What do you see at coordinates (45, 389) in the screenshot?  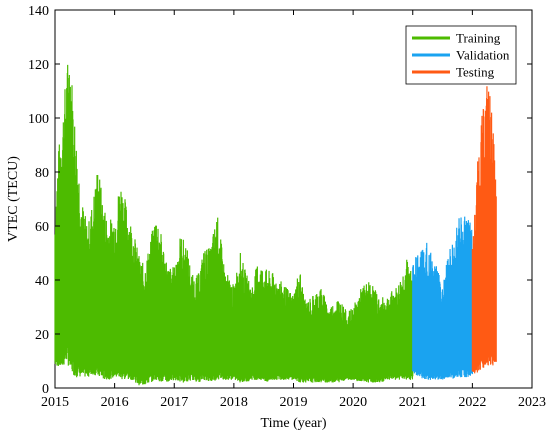 I see `y-tick-label: 0` at bounding box center [45, 389].